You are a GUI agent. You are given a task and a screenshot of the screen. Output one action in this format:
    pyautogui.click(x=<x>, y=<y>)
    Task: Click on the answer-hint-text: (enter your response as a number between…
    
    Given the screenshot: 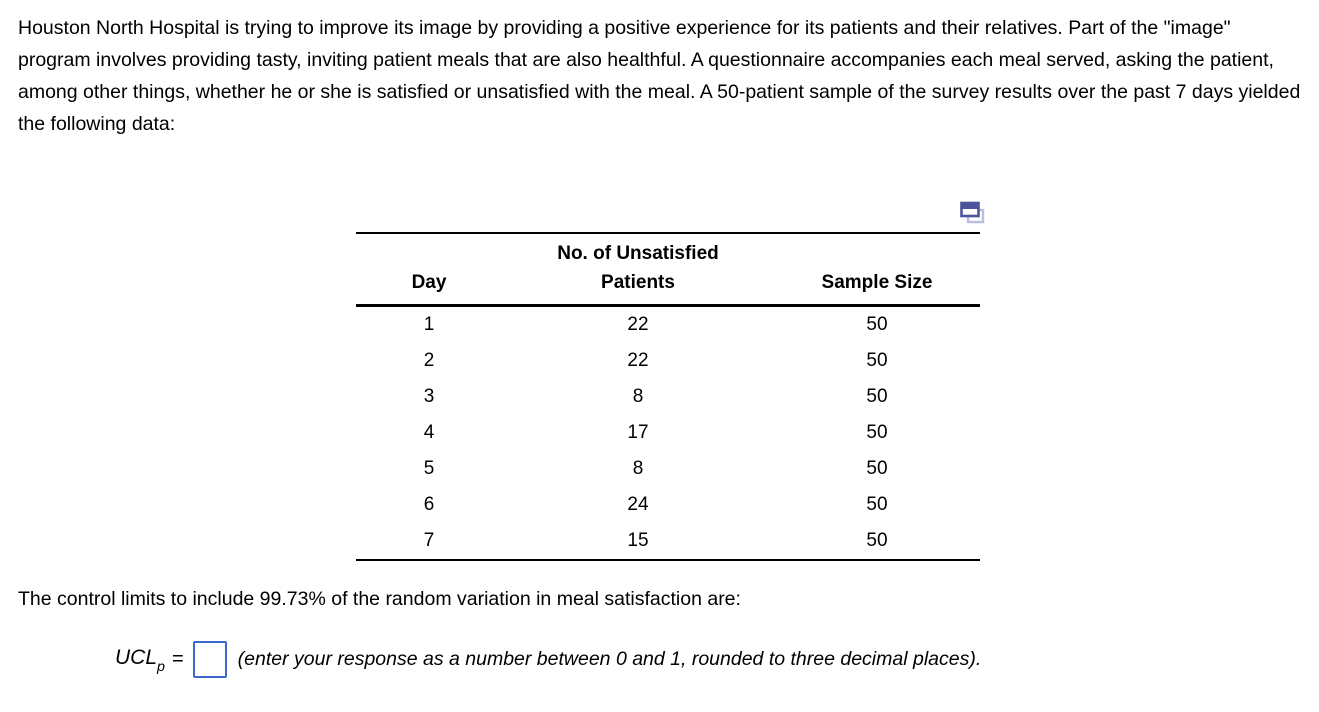 What is the action you would take?
    pyautogui.click(x=609, y=659)
    